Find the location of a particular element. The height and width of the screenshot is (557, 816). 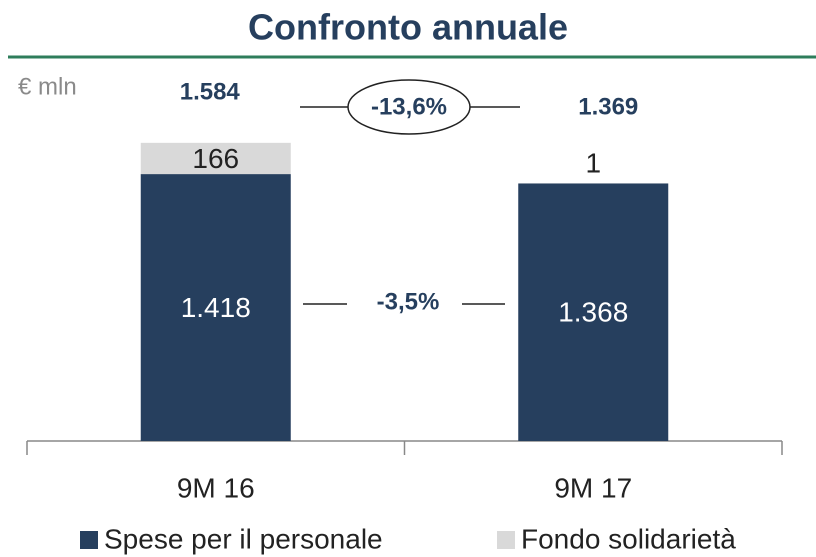

x-tick-label: 9M 17 is located at coordinates (593, 487).